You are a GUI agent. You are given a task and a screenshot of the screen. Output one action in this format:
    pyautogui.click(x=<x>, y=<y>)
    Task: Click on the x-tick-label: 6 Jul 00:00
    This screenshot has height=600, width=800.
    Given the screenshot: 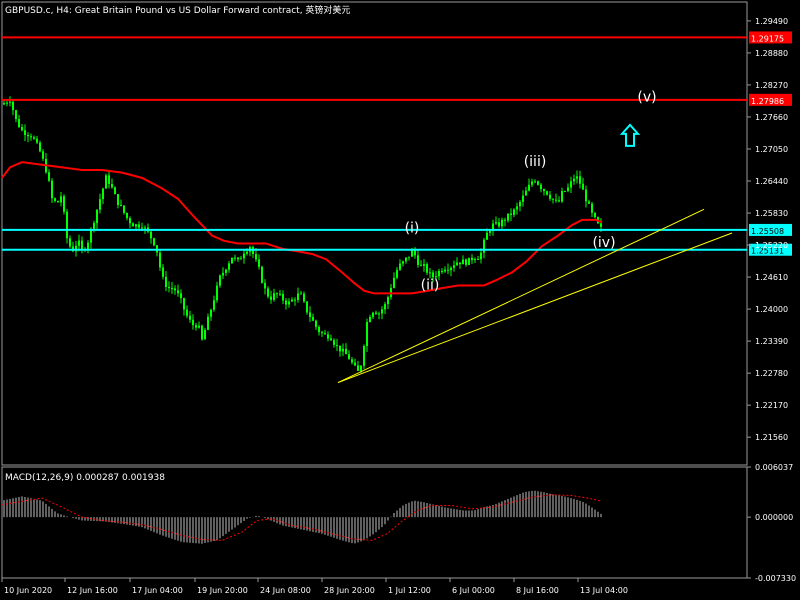 What is the action you would take?
    pyautogui.click(x=473, y=590)
    